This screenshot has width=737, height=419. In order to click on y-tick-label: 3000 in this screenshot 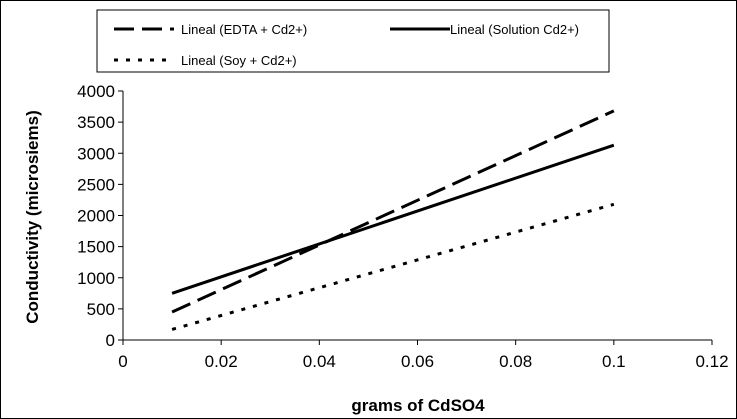, I will do `click(96, 153)`.